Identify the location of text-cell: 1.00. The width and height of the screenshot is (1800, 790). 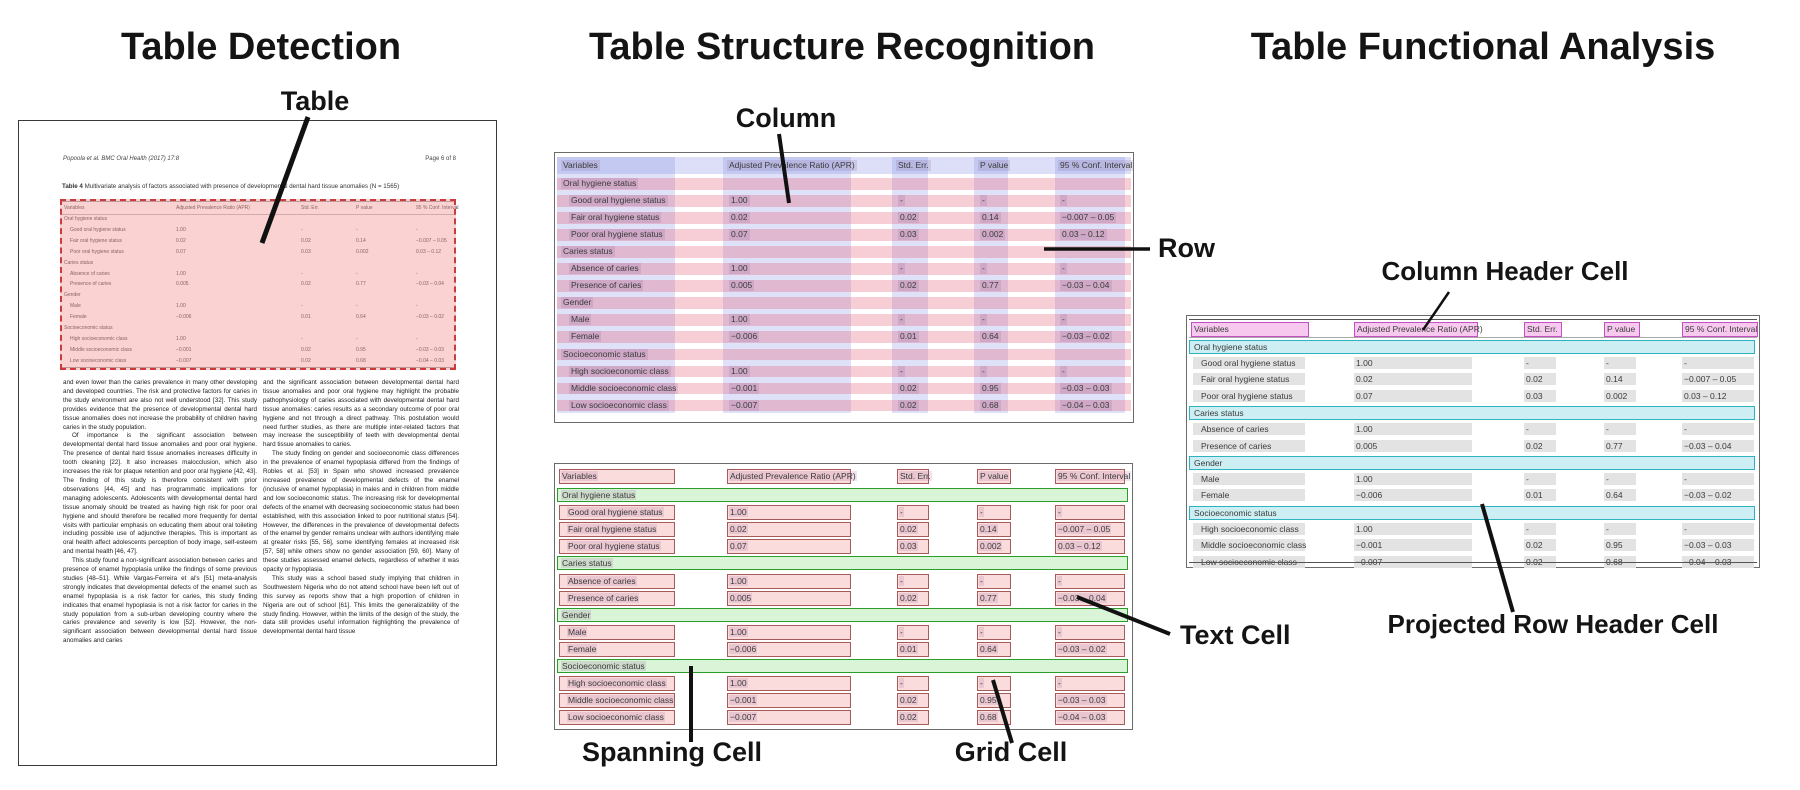
(1413, 429).